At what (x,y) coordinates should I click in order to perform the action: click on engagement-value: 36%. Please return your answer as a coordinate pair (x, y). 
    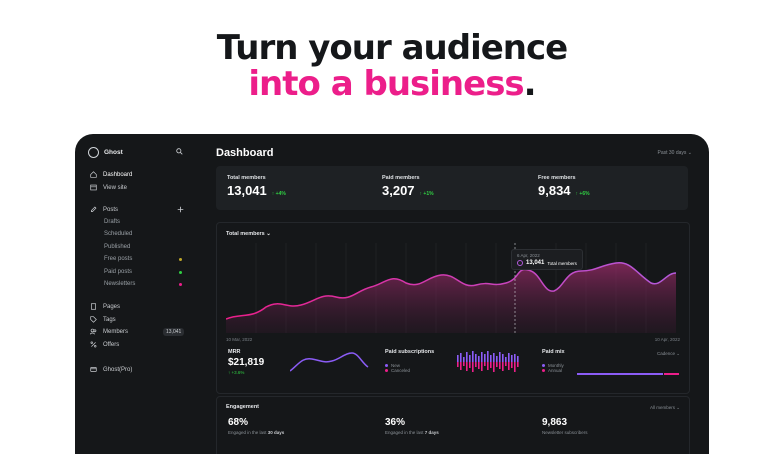
    Looking at the image, I should click on (395, 422).